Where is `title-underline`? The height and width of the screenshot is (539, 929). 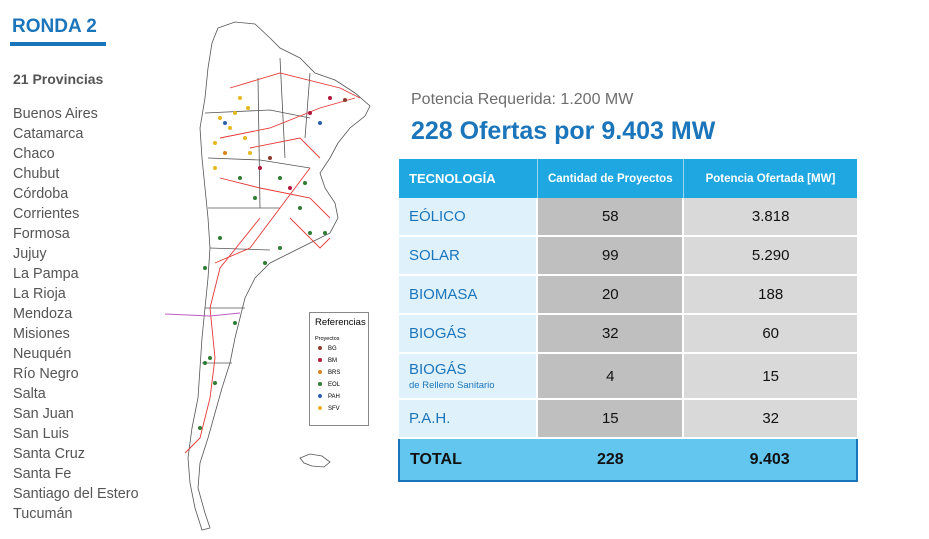
title-underline is located at coordinates (58, 44).